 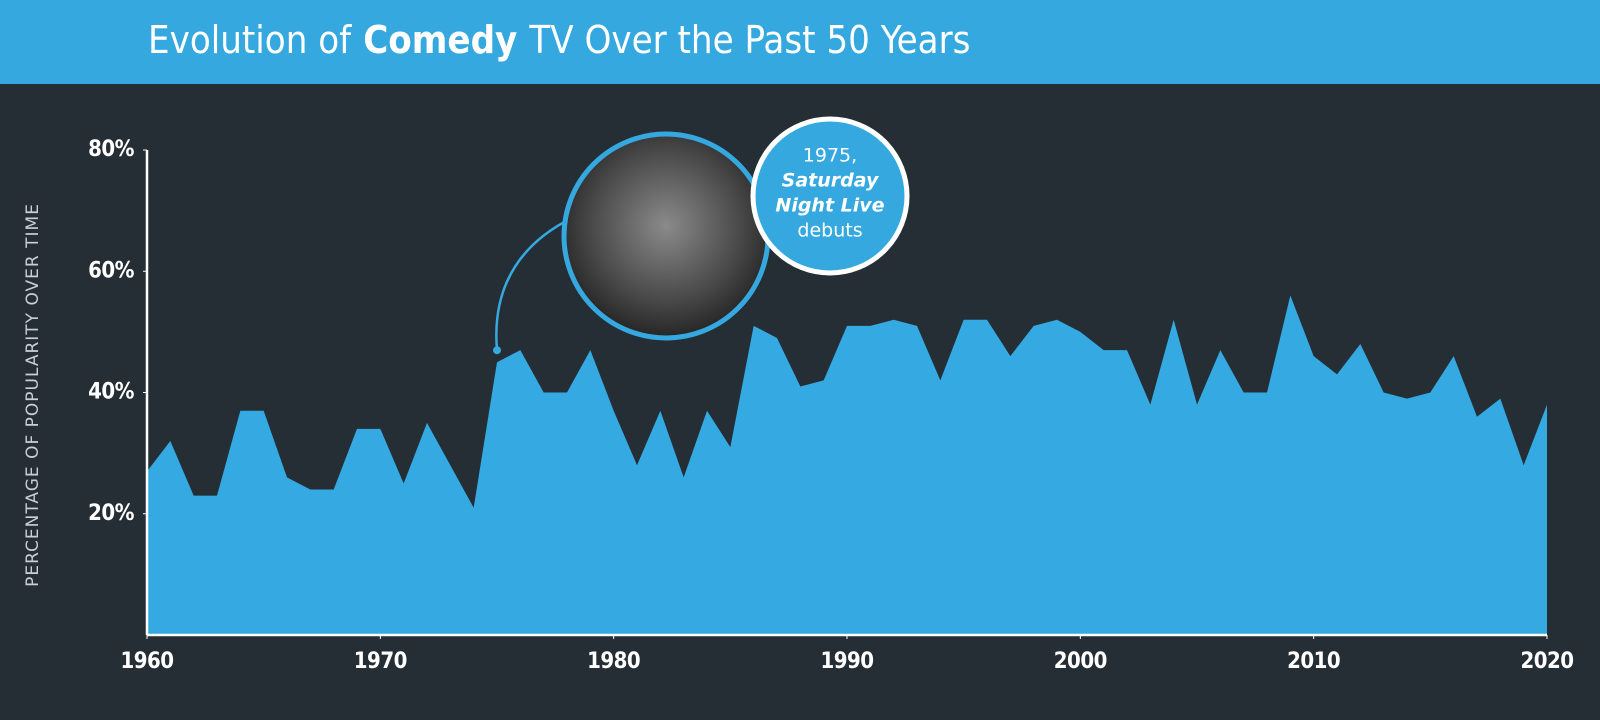 What do you see at coordinates (1546, 661) in the screenshot?
I see `x-tick-label: 2020` at bounding box center [1546, 661].